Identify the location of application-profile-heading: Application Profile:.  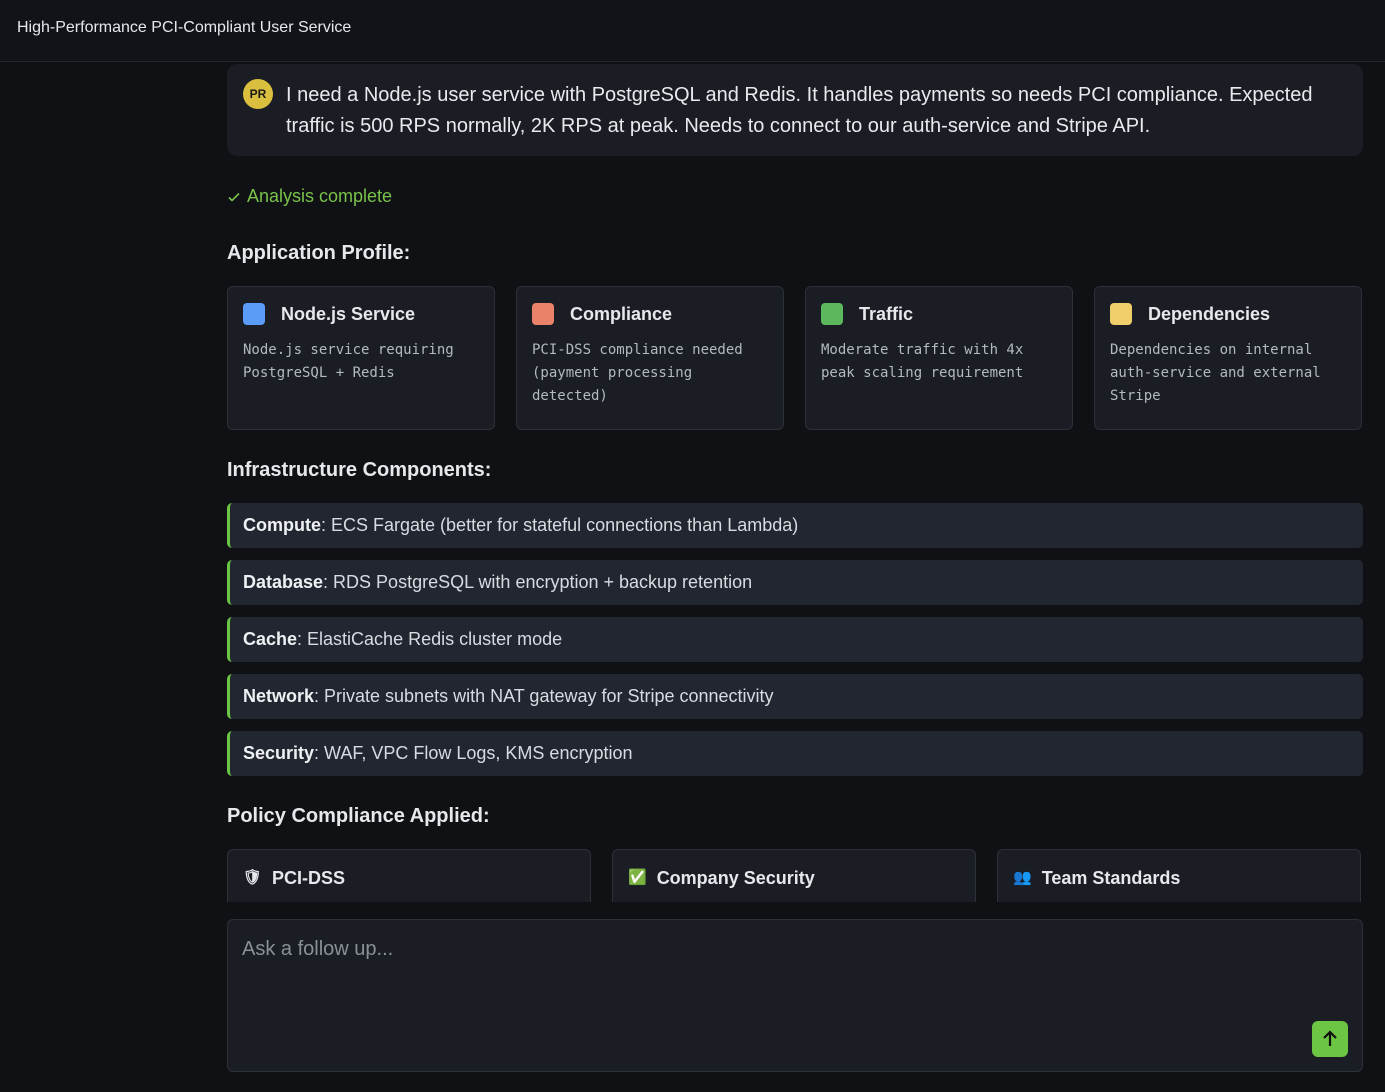
(319, 253).